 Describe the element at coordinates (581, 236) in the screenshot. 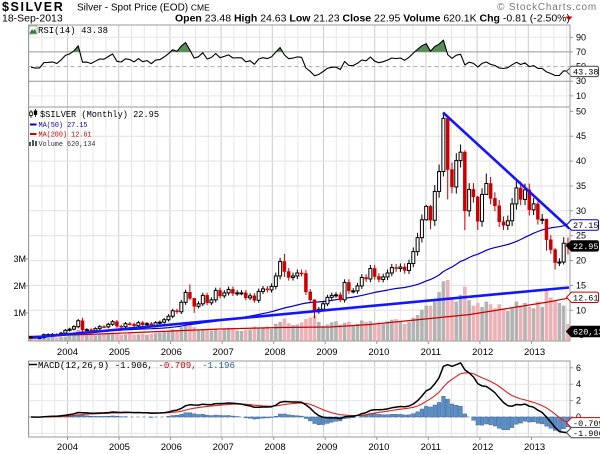

I see `svg-text: 25` at that location.